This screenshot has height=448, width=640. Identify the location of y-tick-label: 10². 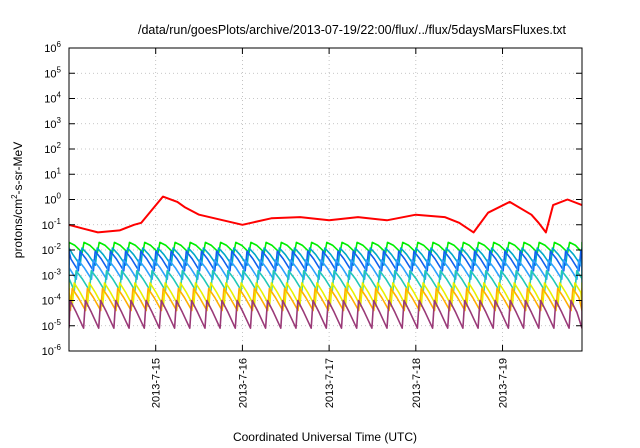
(52, 148).